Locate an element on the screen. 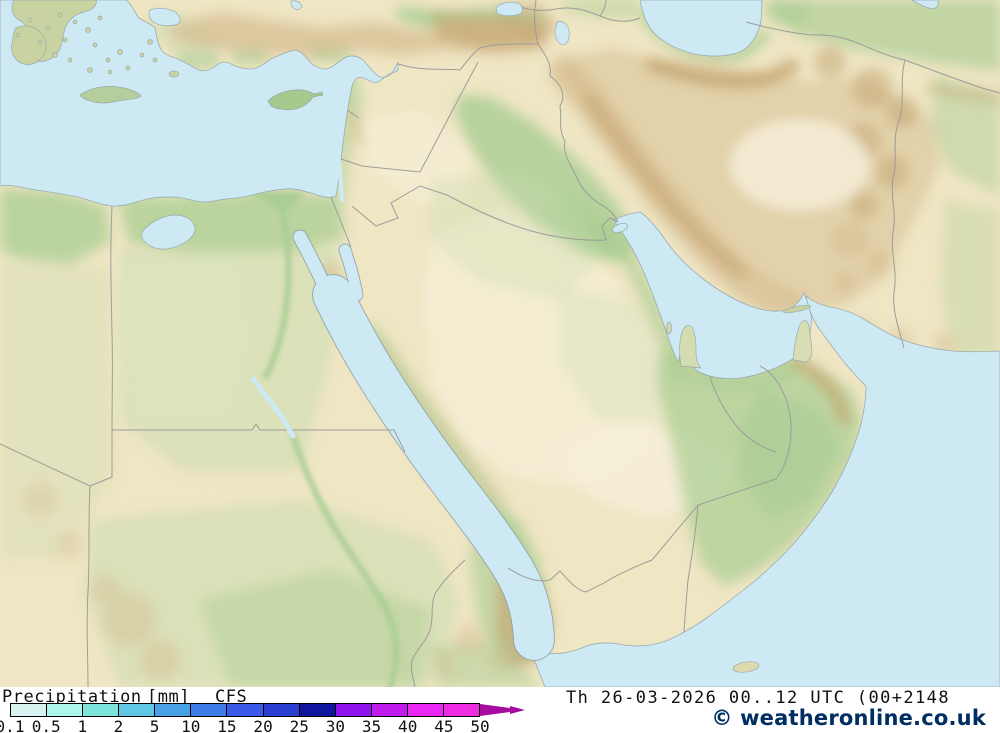 This screenshot has width=1000, height=733. legend-tick: 30 is located at coordinates (335, 725).